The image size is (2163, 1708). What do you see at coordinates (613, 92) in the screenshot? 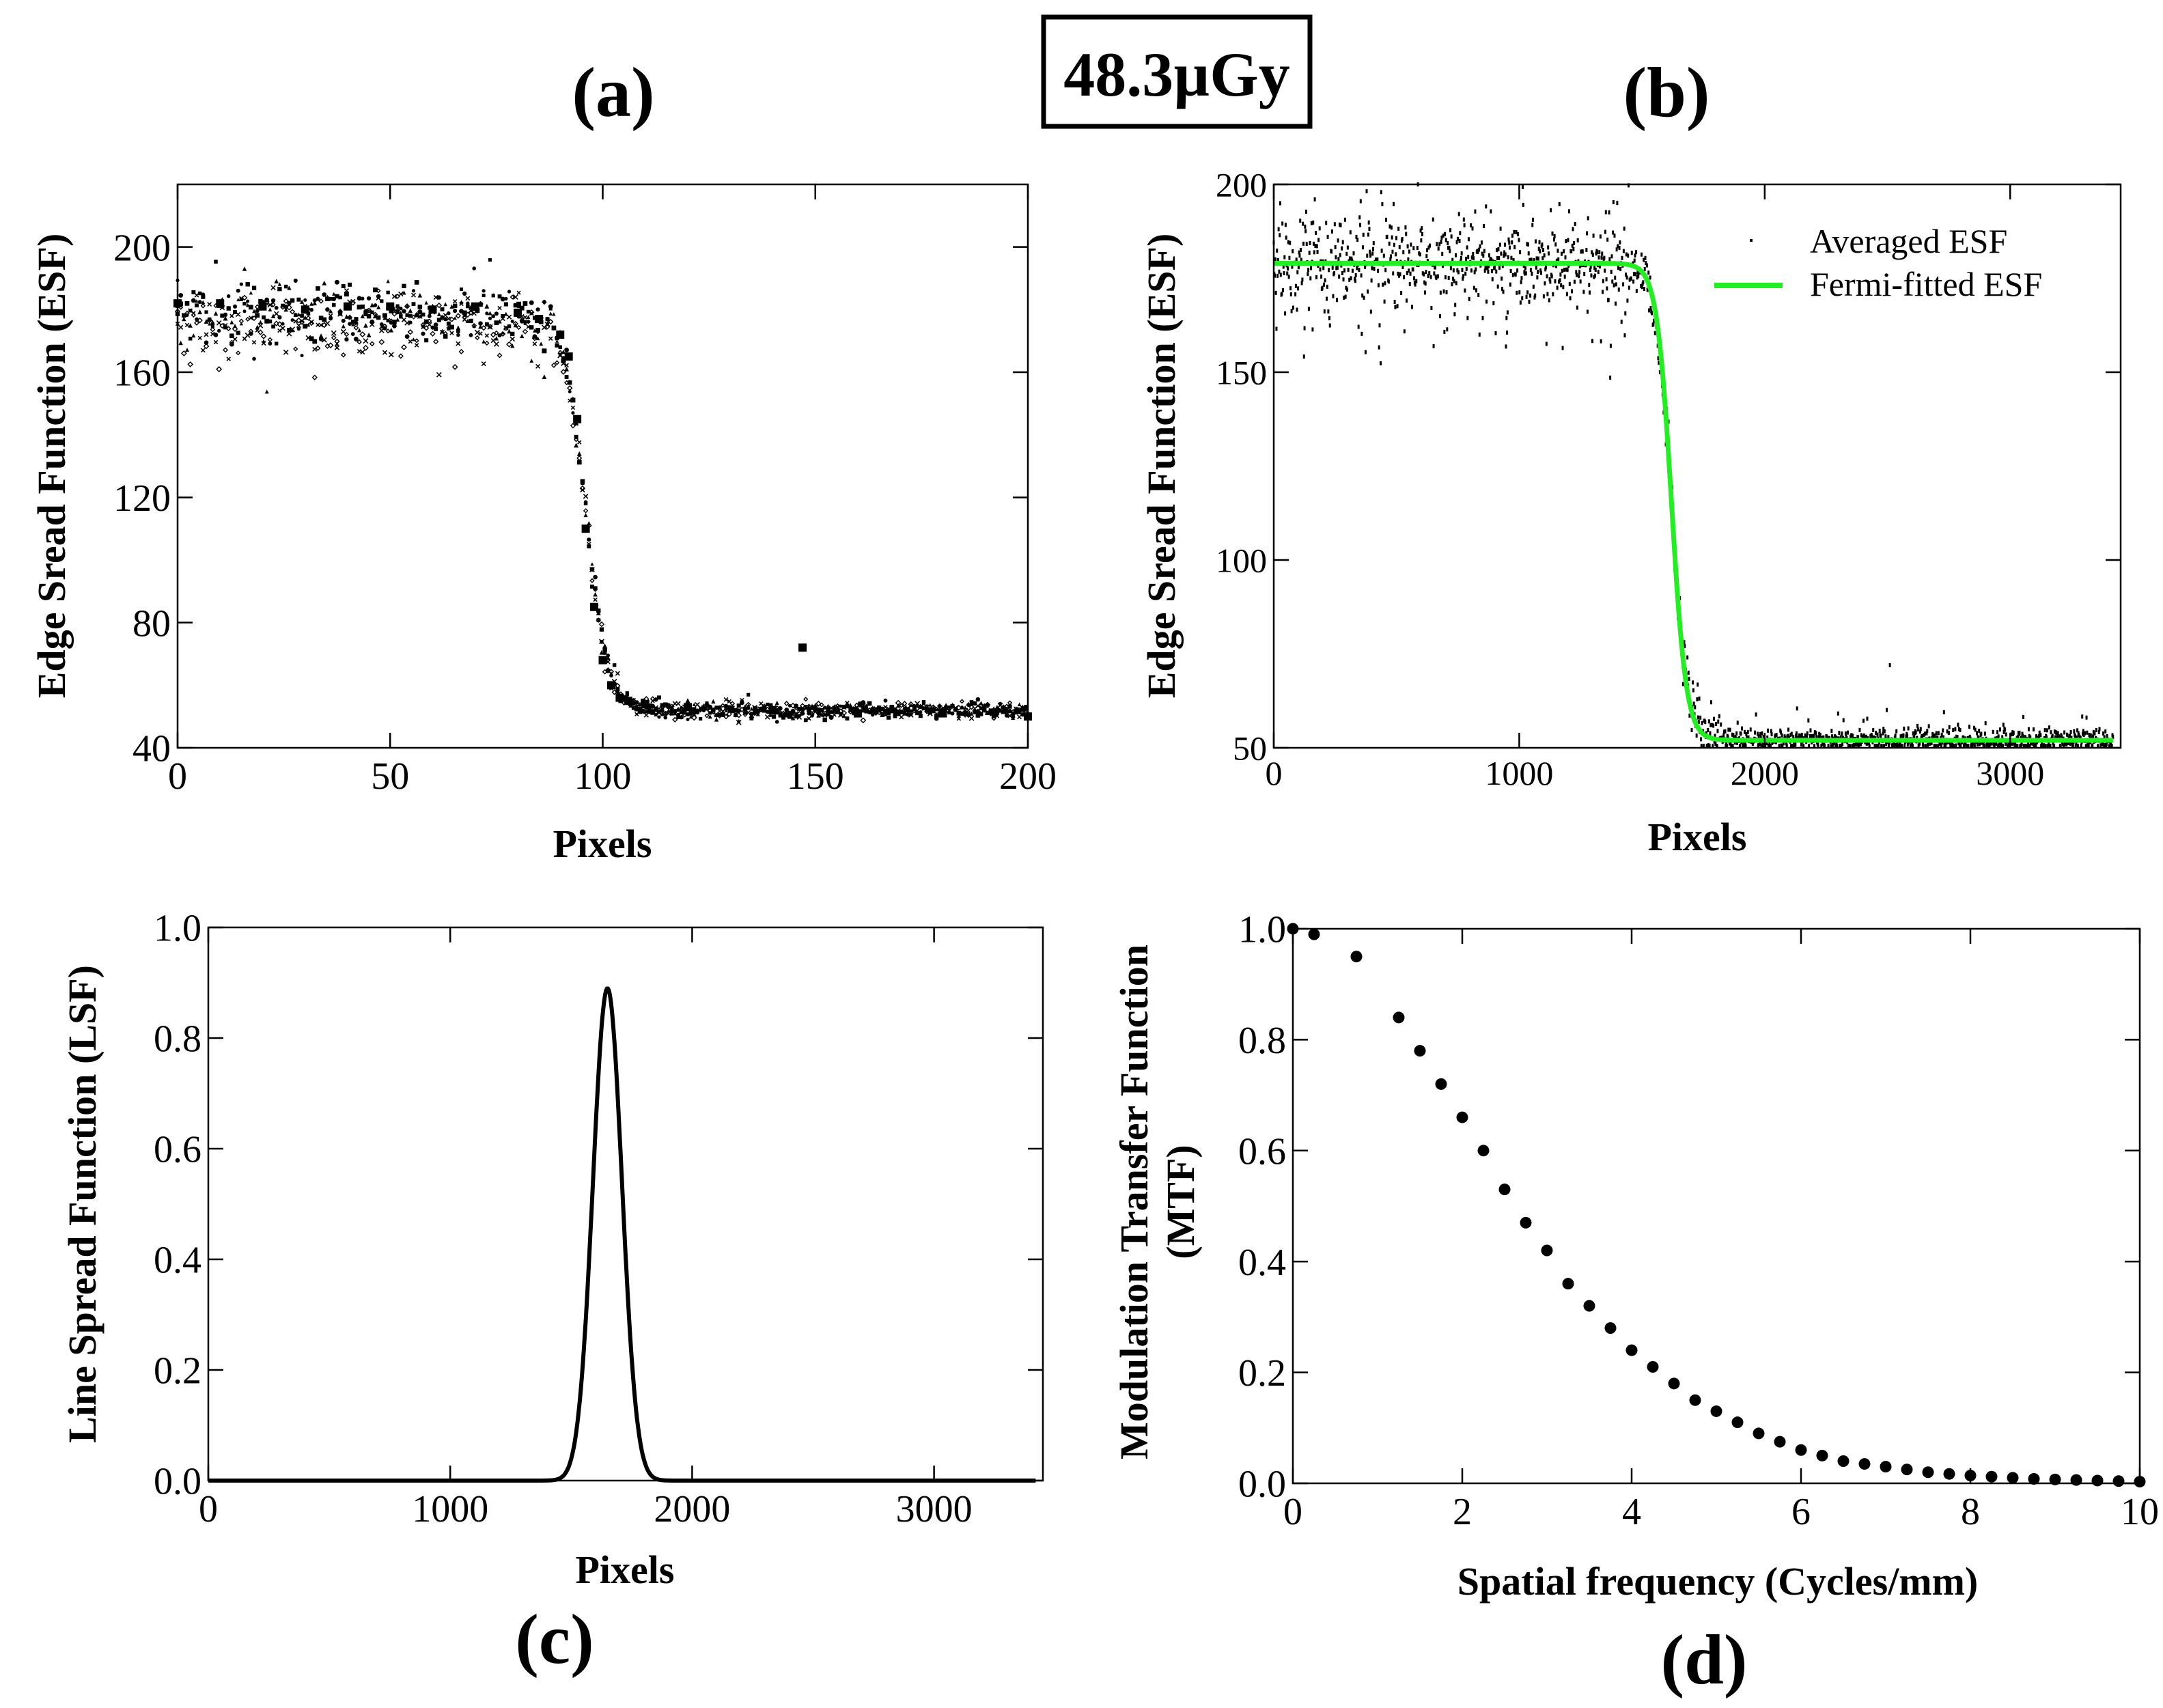
I see `panel-label-a: (a)` at bounding box center [613, 92].